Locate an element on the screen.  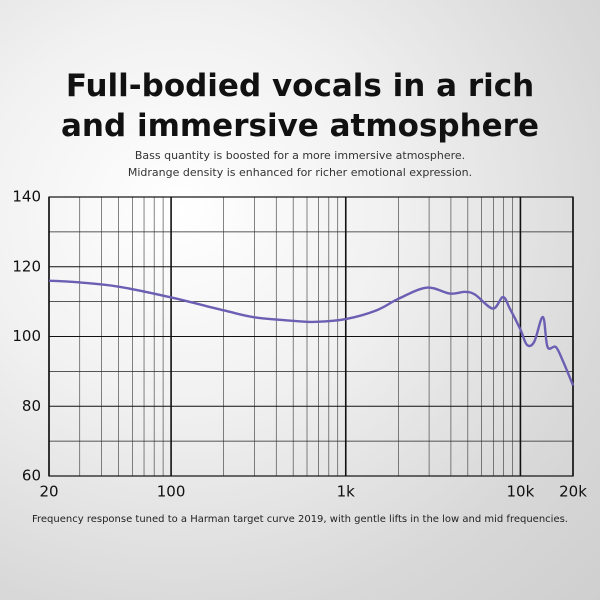
x-tick-label: 20k is located at coordinates (573, 492).